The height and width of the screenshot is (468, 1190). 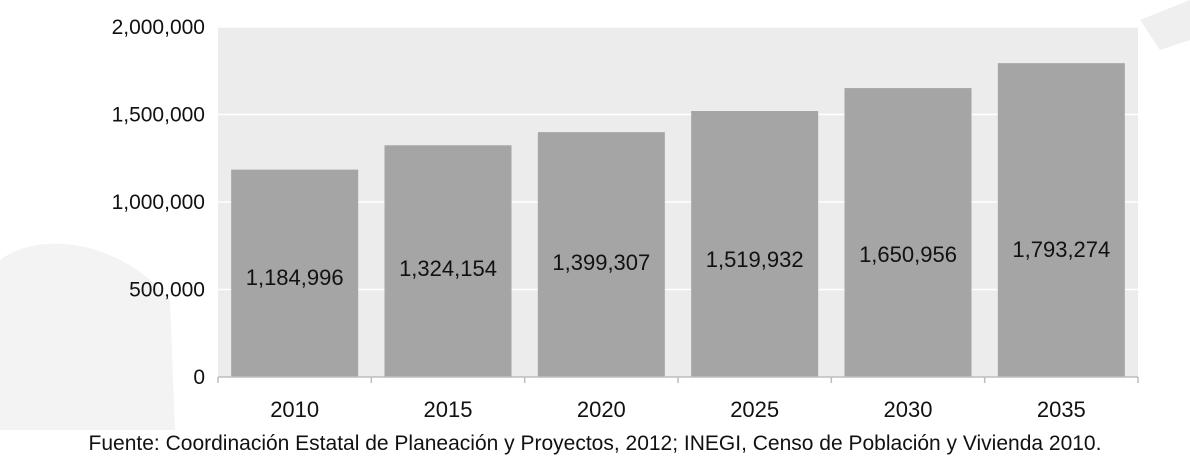 What do you see at coordinates (295, 277) in the screenshot?
I see `data-label-2010: 1,184,996` at bounding box center [295, 277].